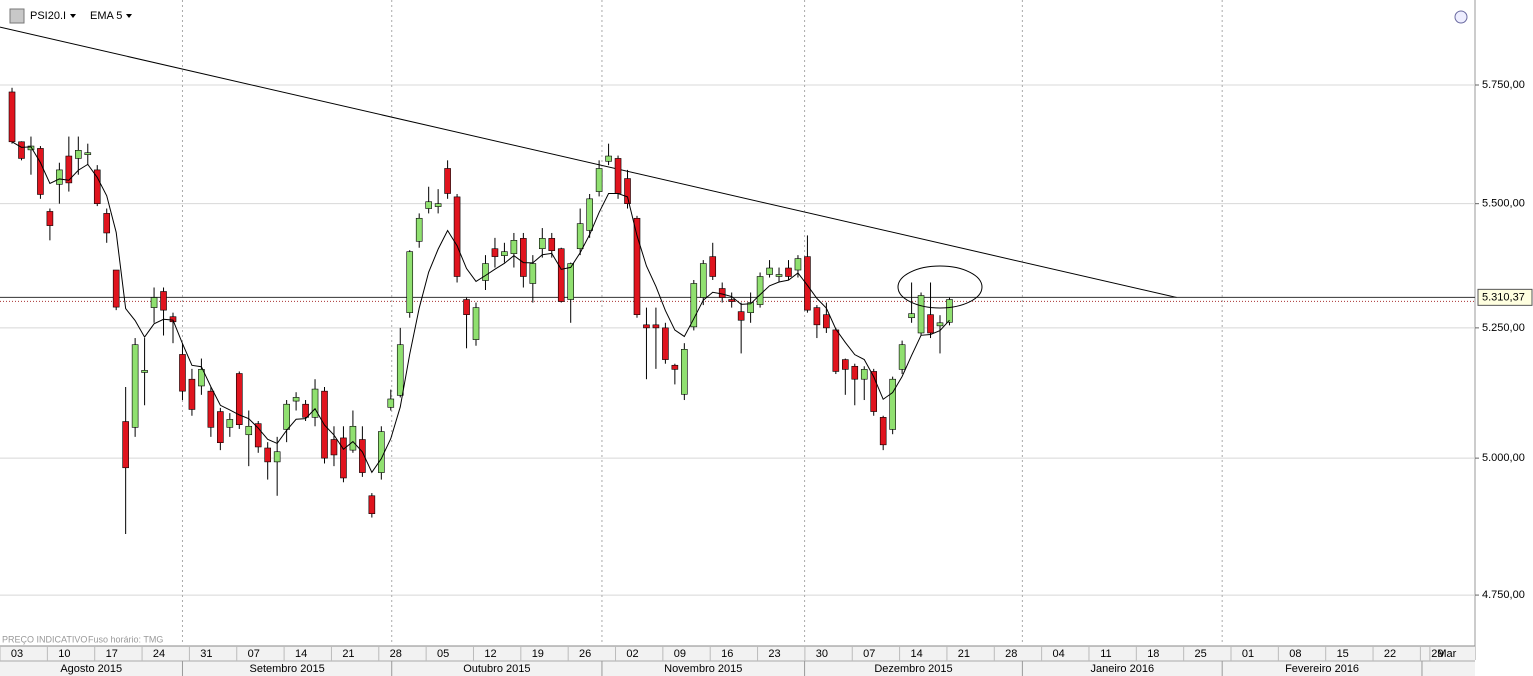 This screenshot has height=676, width=1533. What do you see at coordinates (774, 654) in the screenshot?
I see `x-tick-label: 23` at bounding box center [774, 654].